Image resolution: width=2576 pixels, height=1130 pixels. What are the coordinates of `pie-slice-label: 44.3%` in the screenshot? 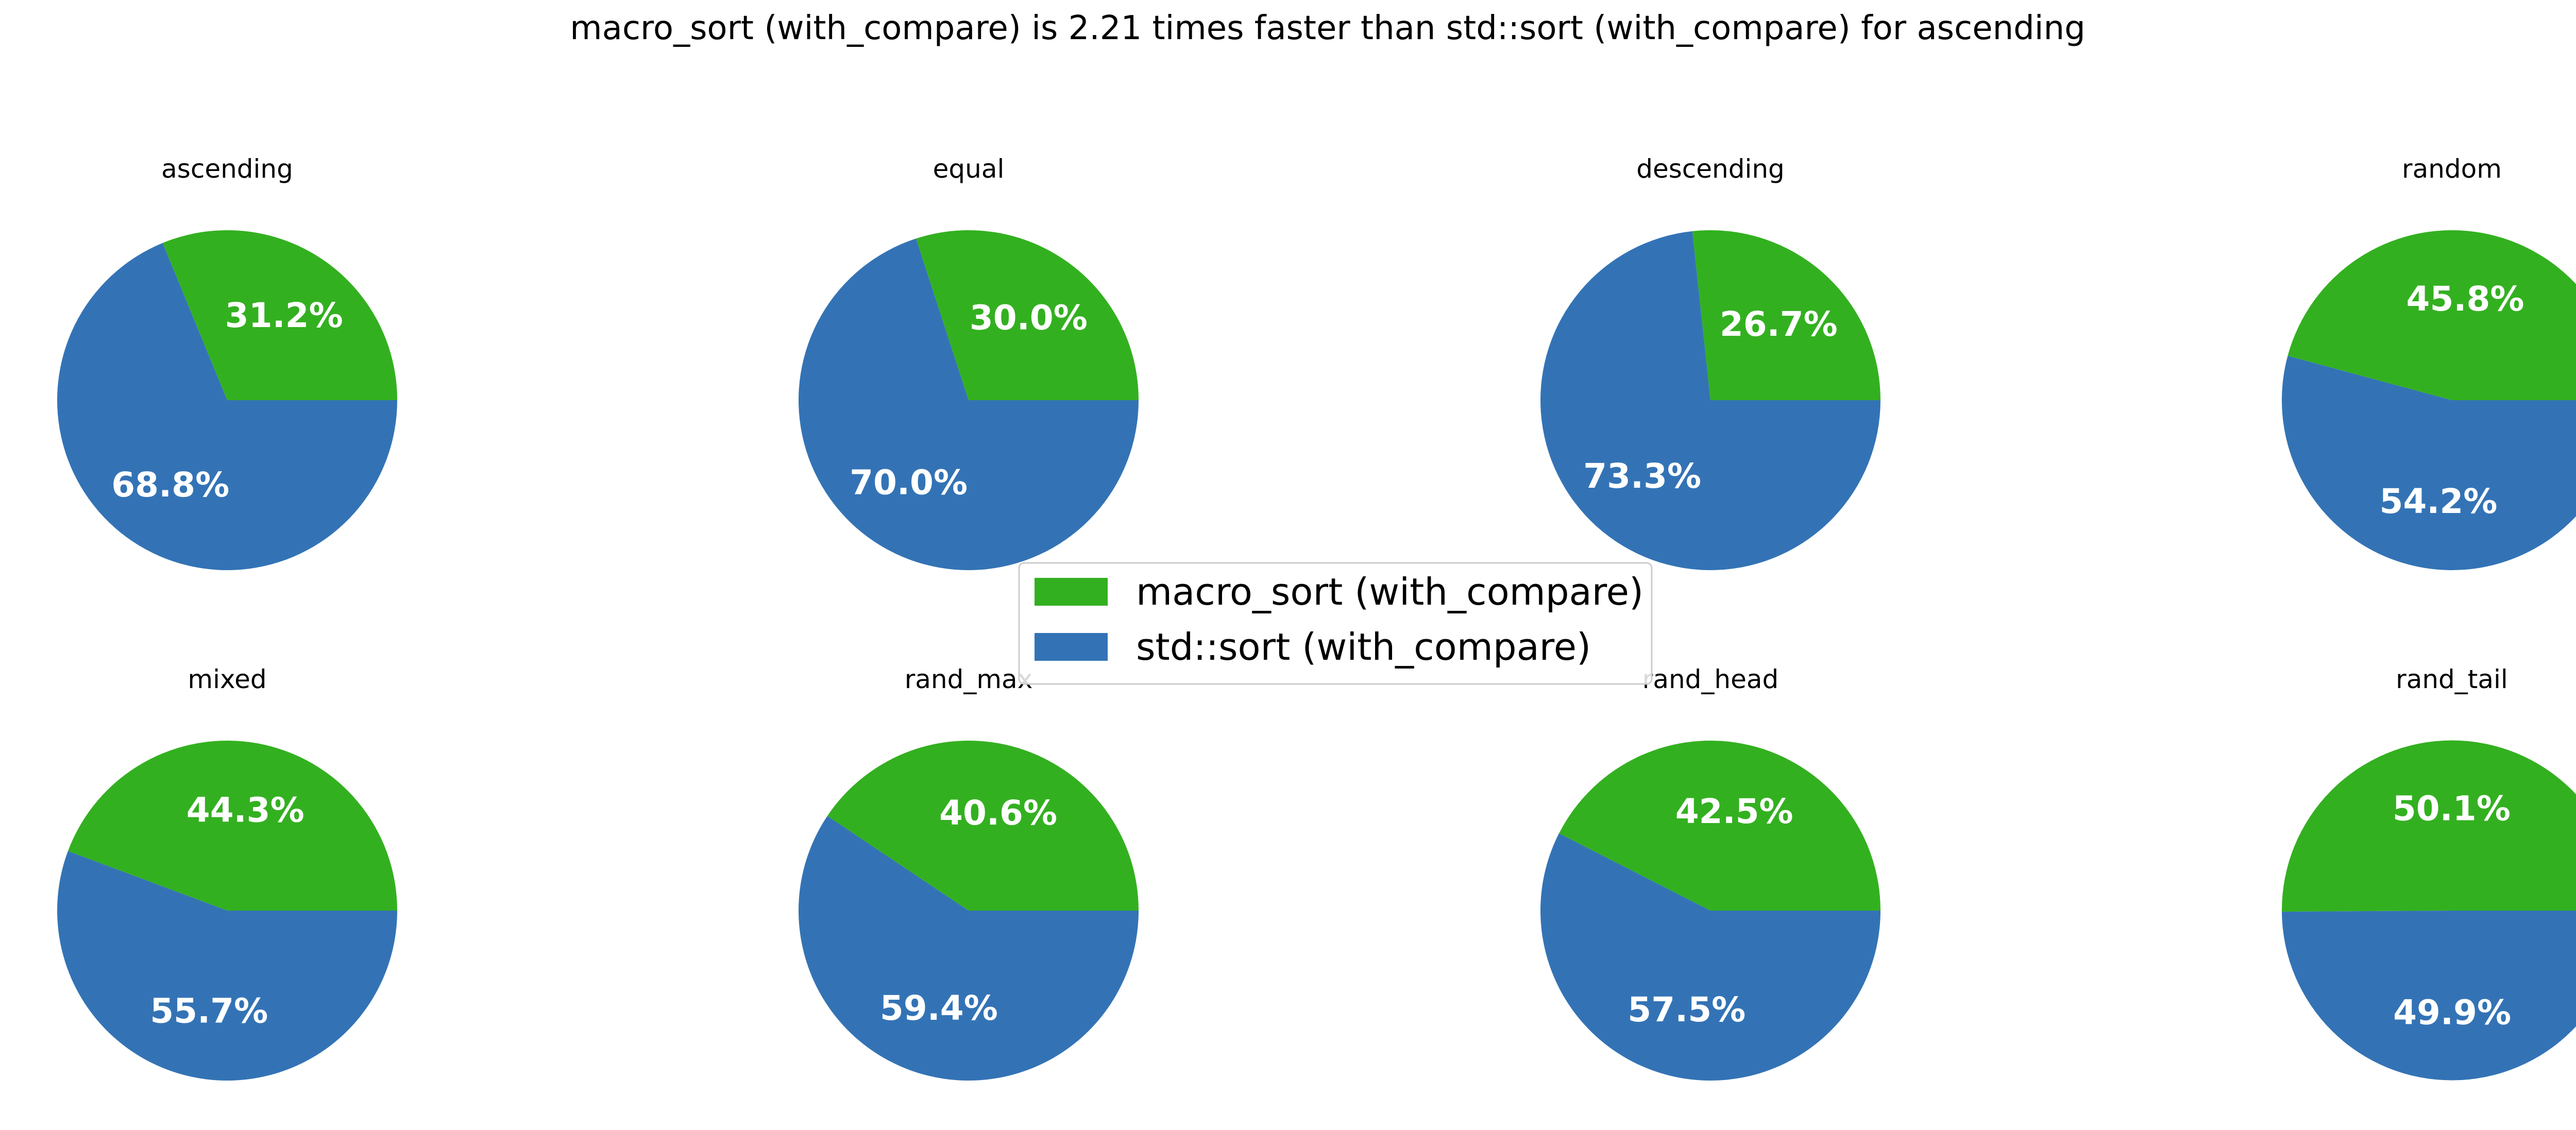 It's located at (245, 811).